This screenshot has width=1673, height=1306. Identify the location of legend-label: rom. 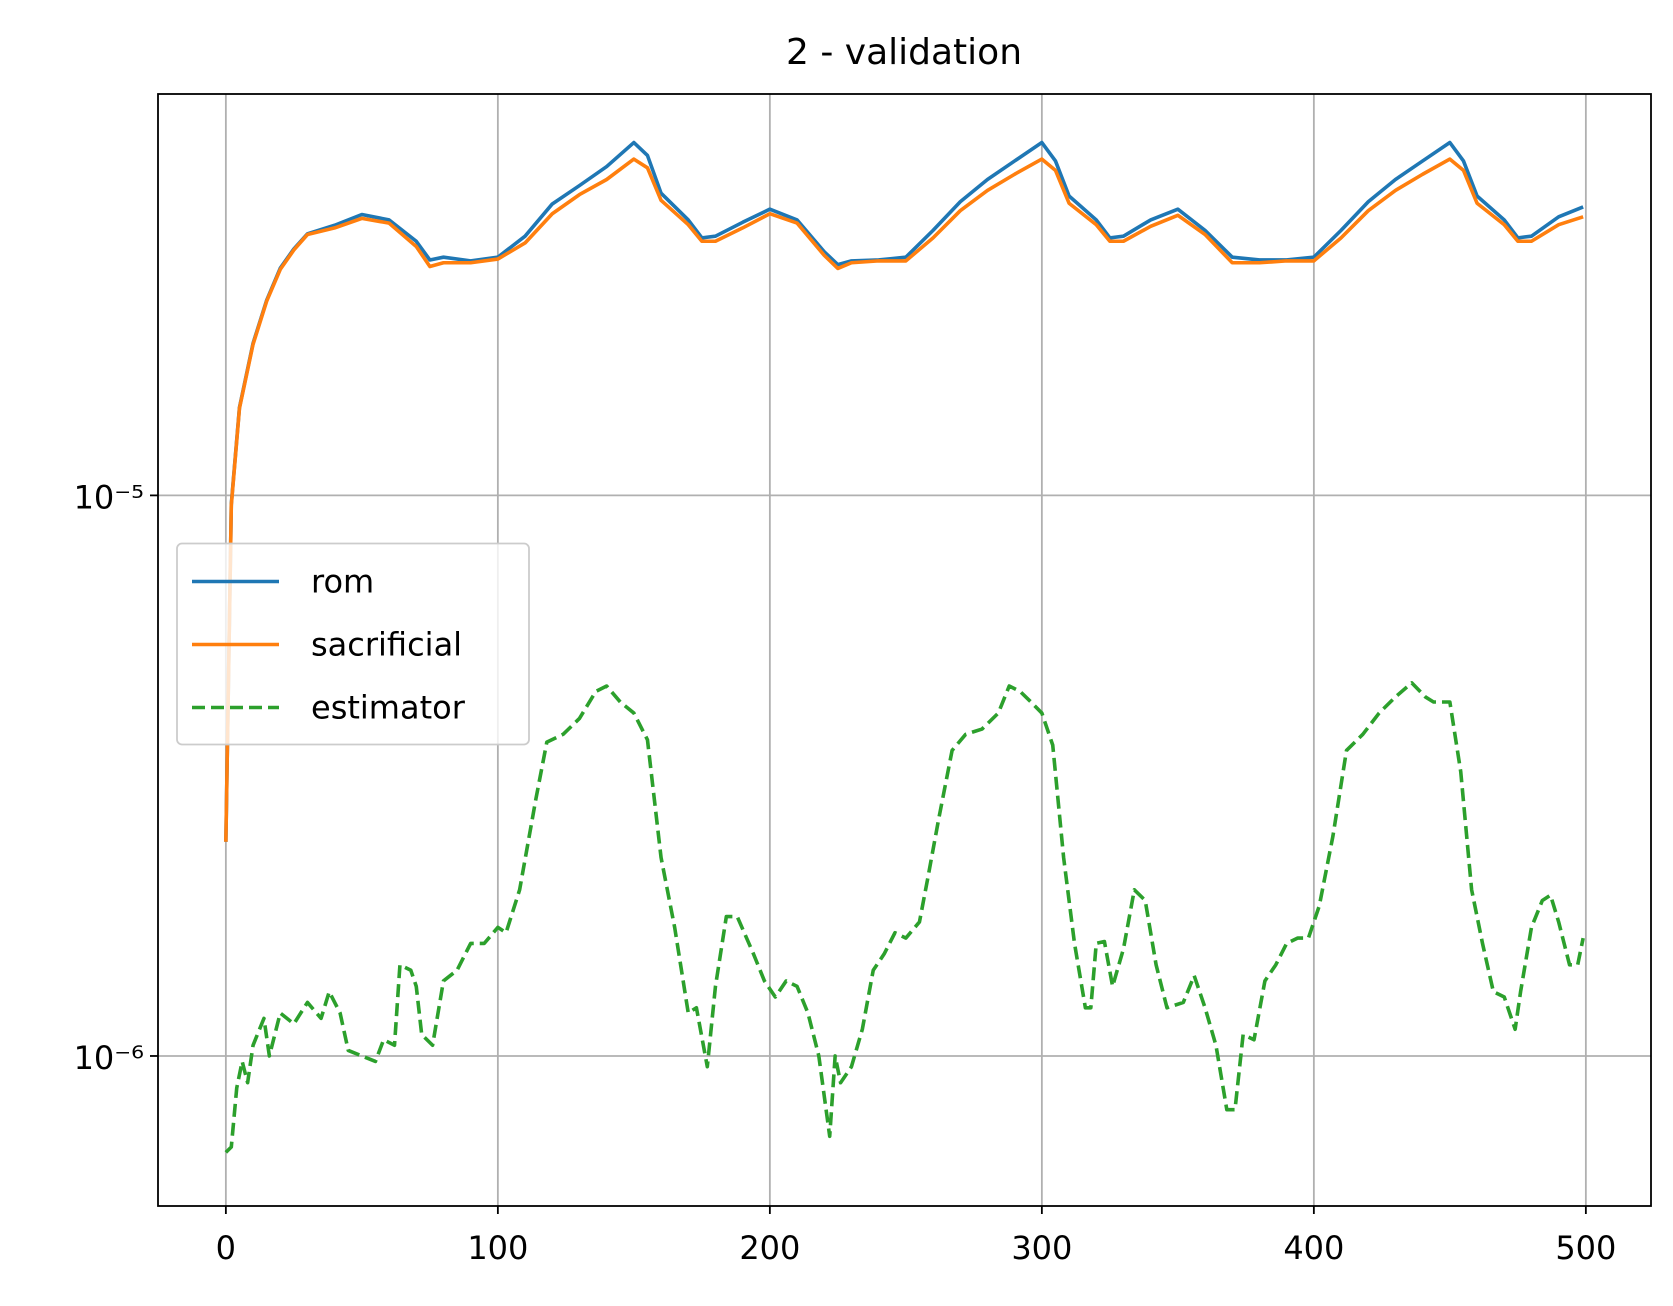
(342, 582).